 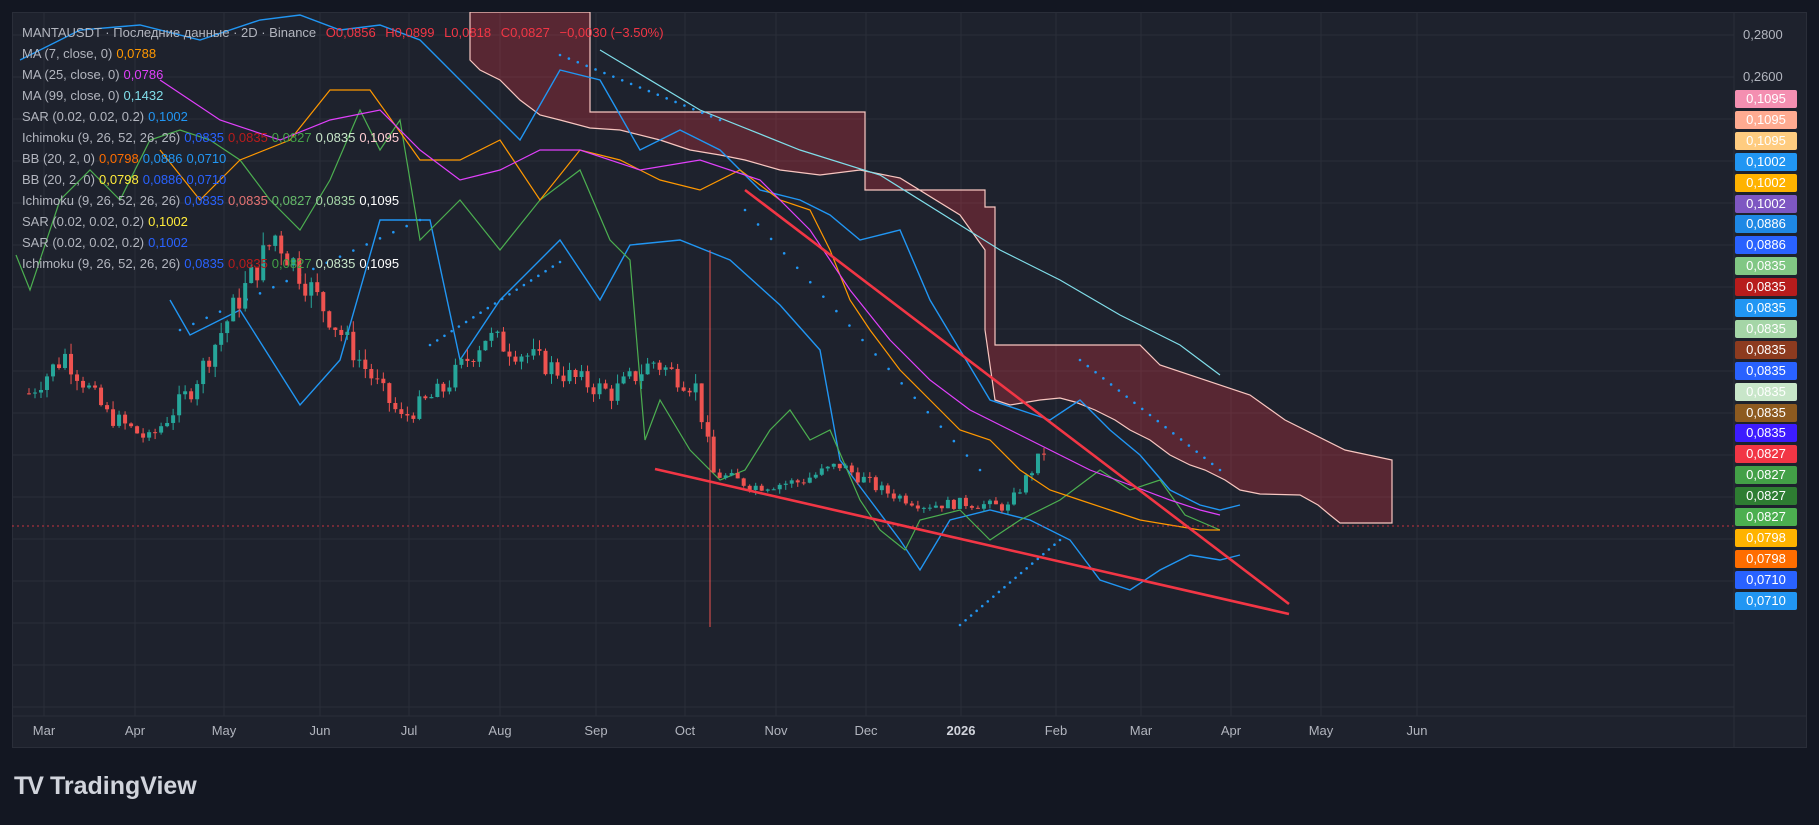 What do you see at coordinates (1766, 391) in the screenshot?
I see `price-tag: 0,0835` at bounding box center [1766, 391].